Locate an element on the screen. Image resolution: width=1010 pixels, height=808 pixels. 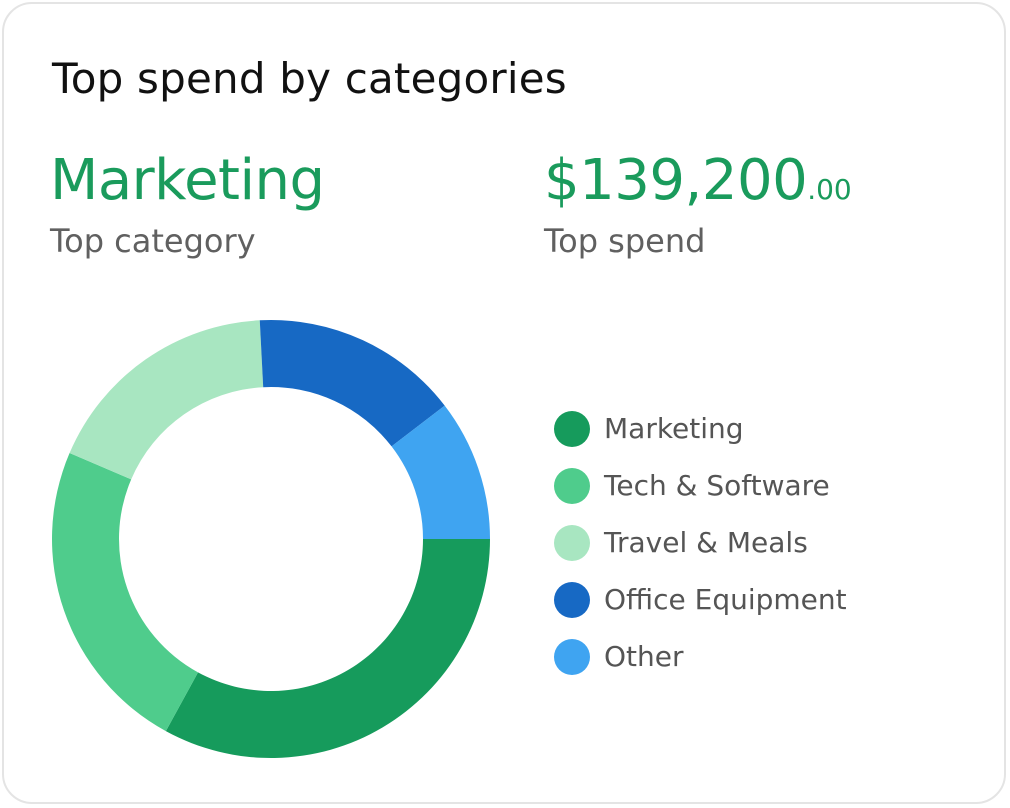
top-spend-amount: $139,200 is located at coordinates (676, 180).